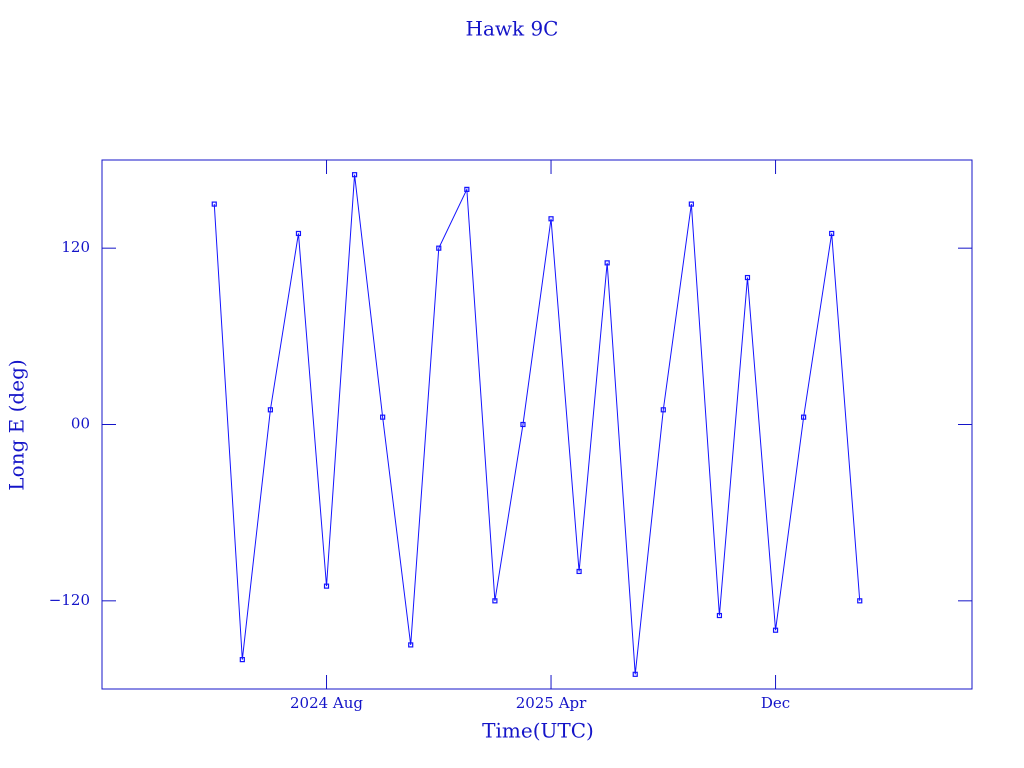 The height and width of the screenshot is (768, 1024). What do you see at coordinates (775, 703) in the screenshot?
I see `x-tick-label: Dec` at bounding box center [775, 703].